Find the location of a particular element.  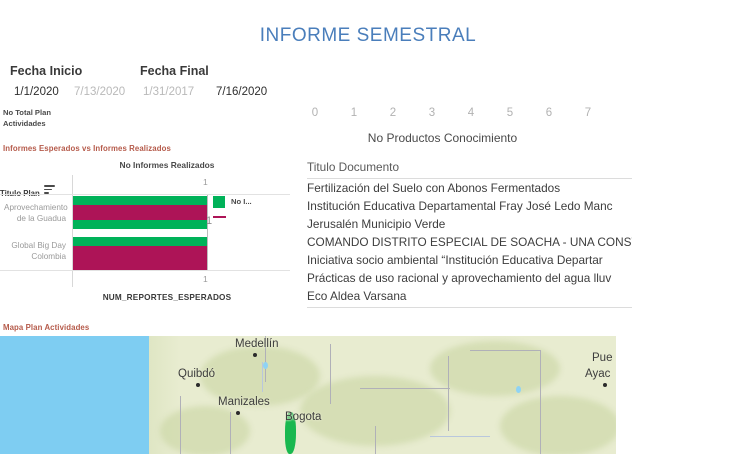

legend-entry-esperados is located at coordinates (253, 217).